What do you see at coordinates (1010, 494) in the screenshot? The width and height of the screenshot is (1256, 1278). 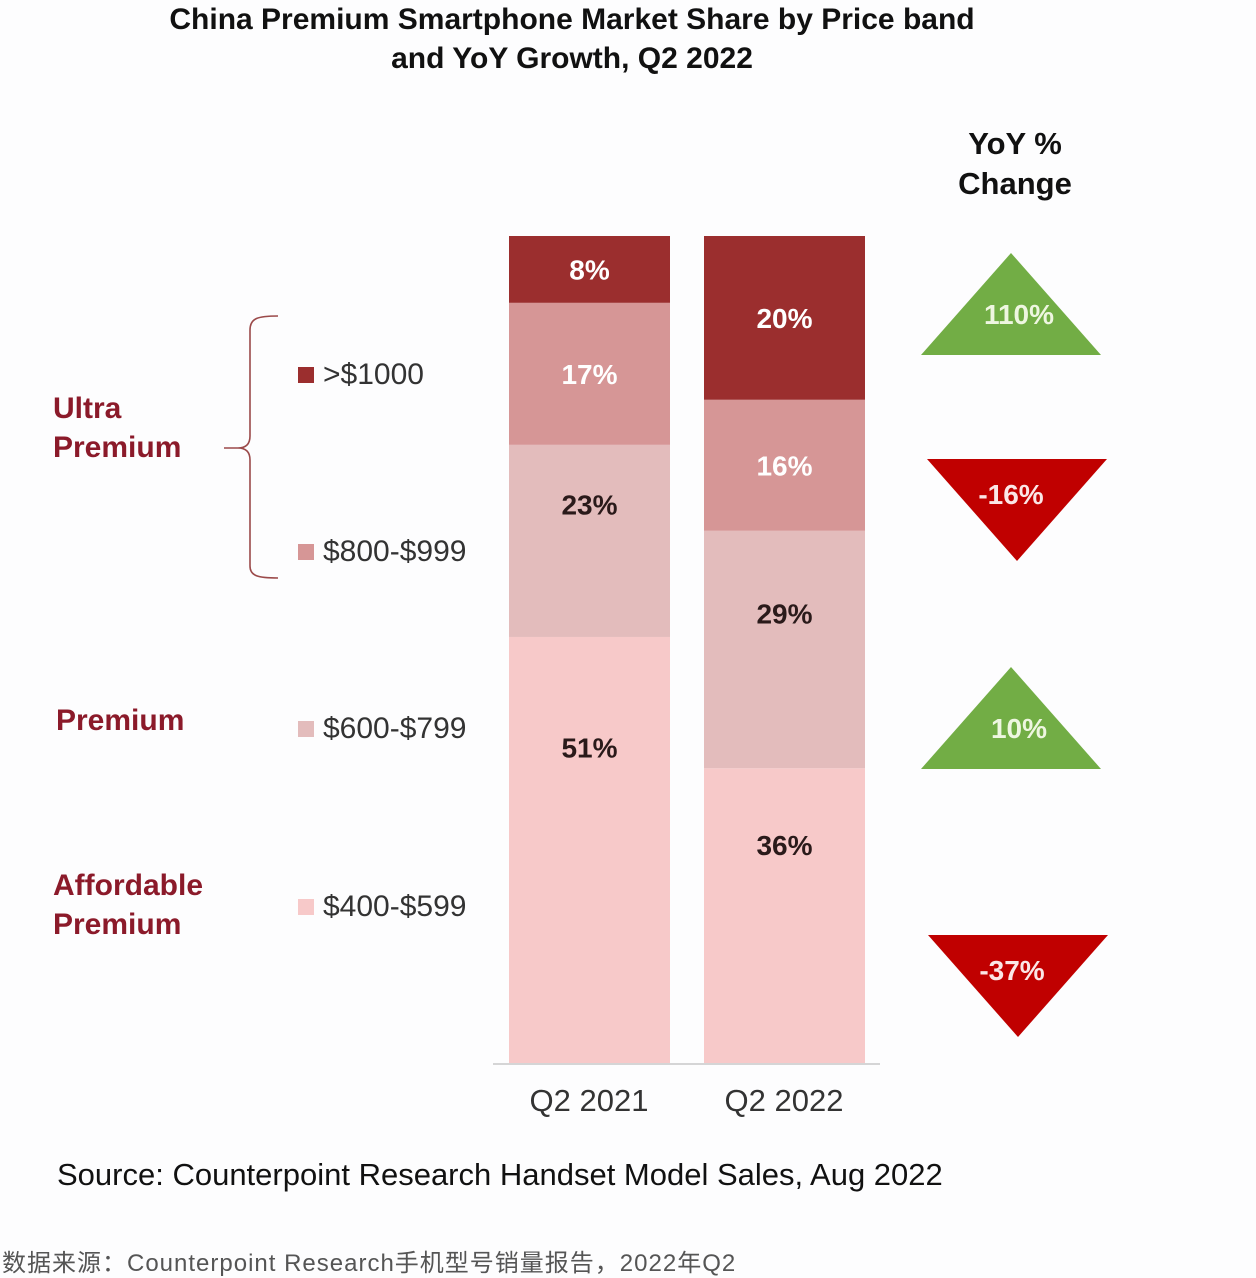 I see `yoy-data-label: -16%` at bounding box center [1010, 494].